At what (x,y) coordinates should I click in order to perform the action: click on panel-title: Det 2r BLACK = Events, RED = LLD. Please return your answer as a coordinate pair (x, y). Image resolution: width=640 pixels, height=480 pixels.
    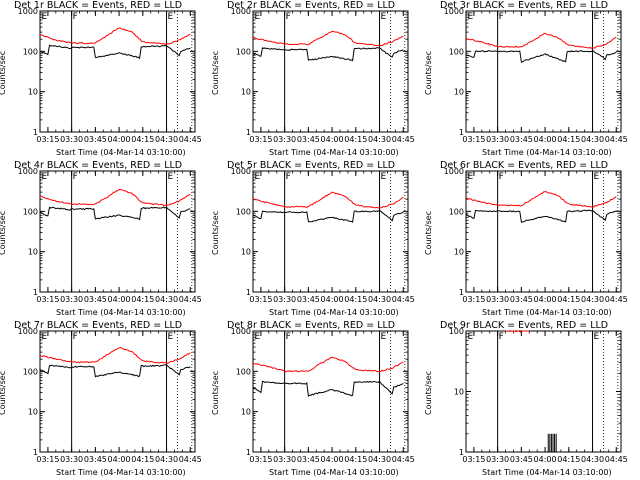
    Looking at the image, I should click on (311, 5).